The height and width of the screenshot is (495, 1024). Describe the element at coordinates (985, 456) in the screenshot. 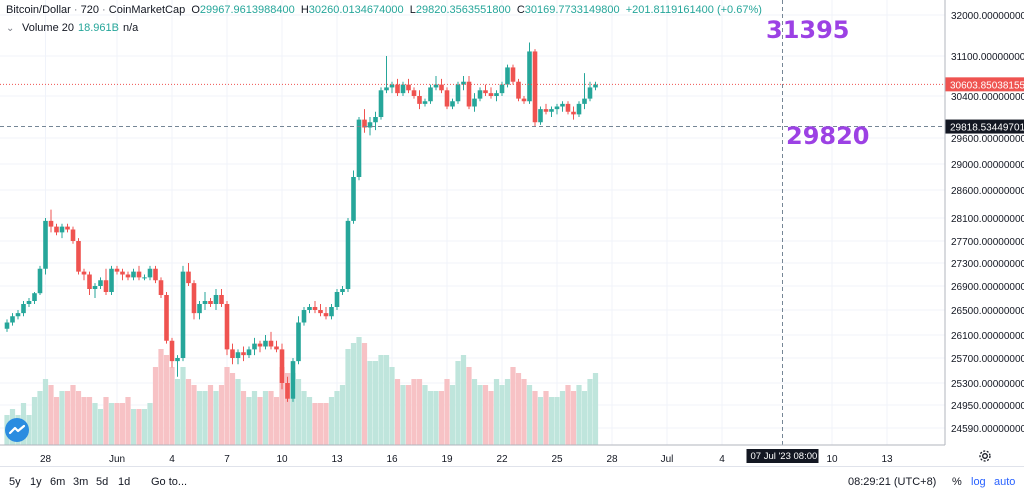

I see `gear-icon` at that location.